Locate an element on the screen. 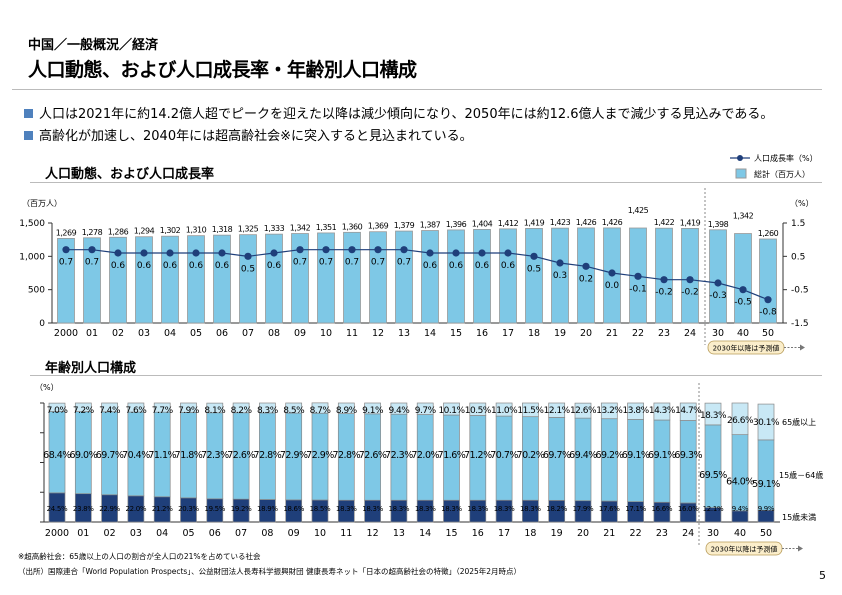 This screenshot has width=842, height=595. bar-value-label: 1,294 is located at coordinates (144, 231).